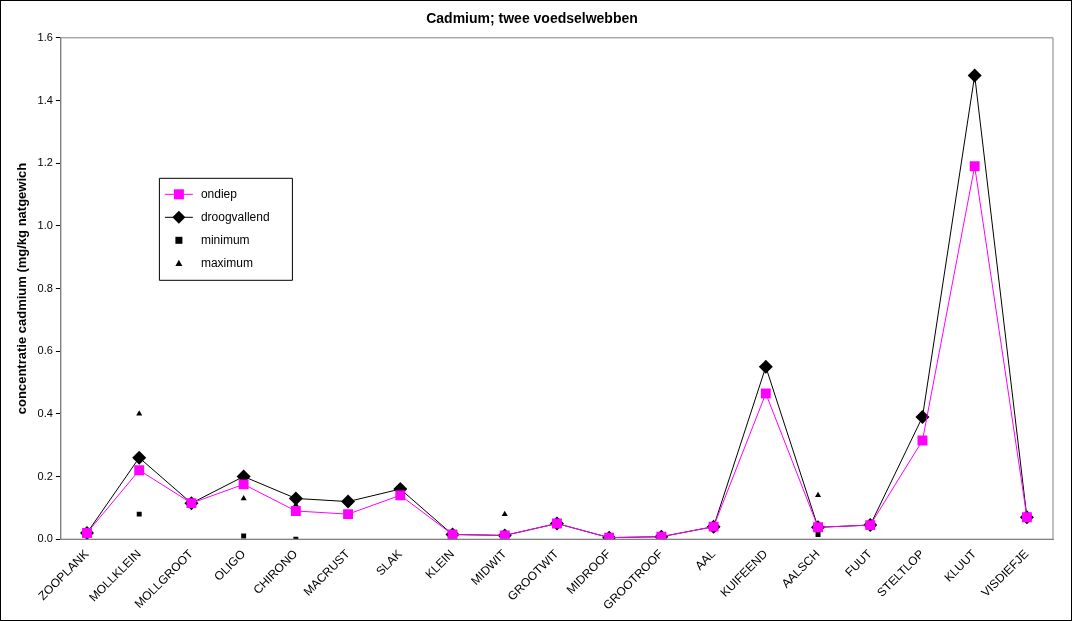  What do you see at coordinates (22, 288) in the screenshot?
I see `y-axis-title: concentratie cadmium (mg/kg natgewich` at bounding box center [22, 288].